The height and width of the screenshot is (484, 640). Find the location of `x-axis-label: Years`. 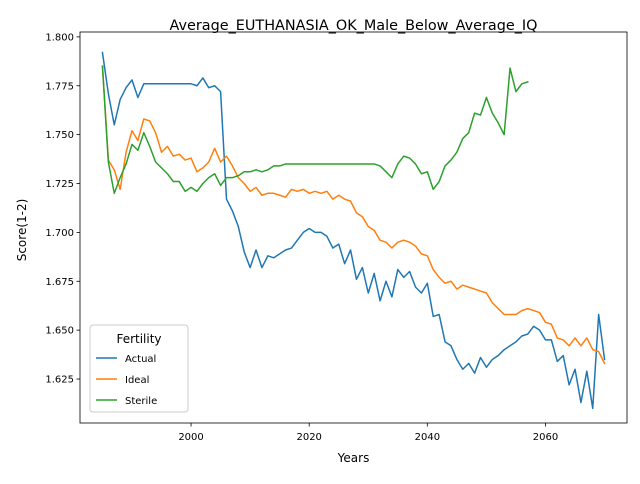

x-axis-label: Years is located at coordinates (353, 458).